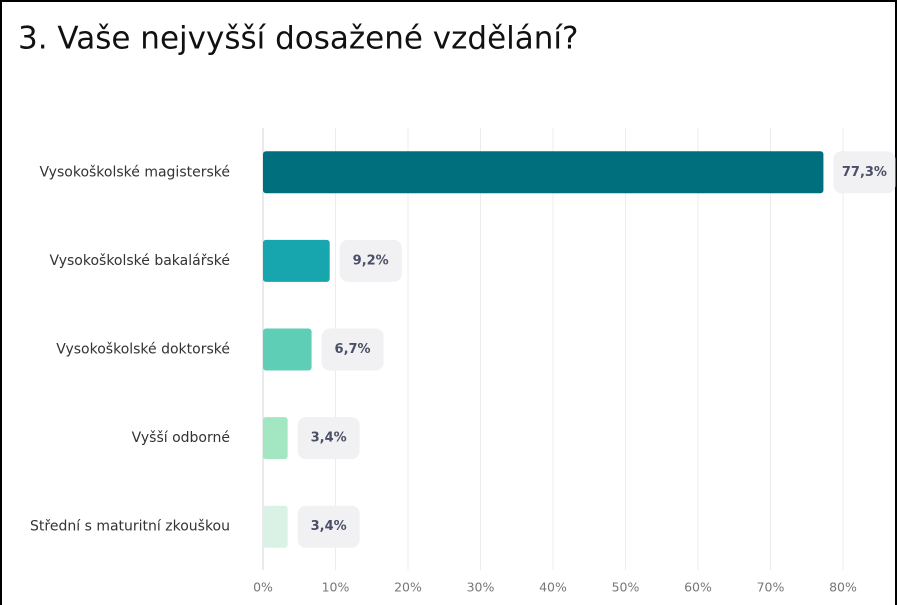  I want to click on chart-title: 3. Vaše nejvyšší dosažené vzdělání?, so click(298, 39).